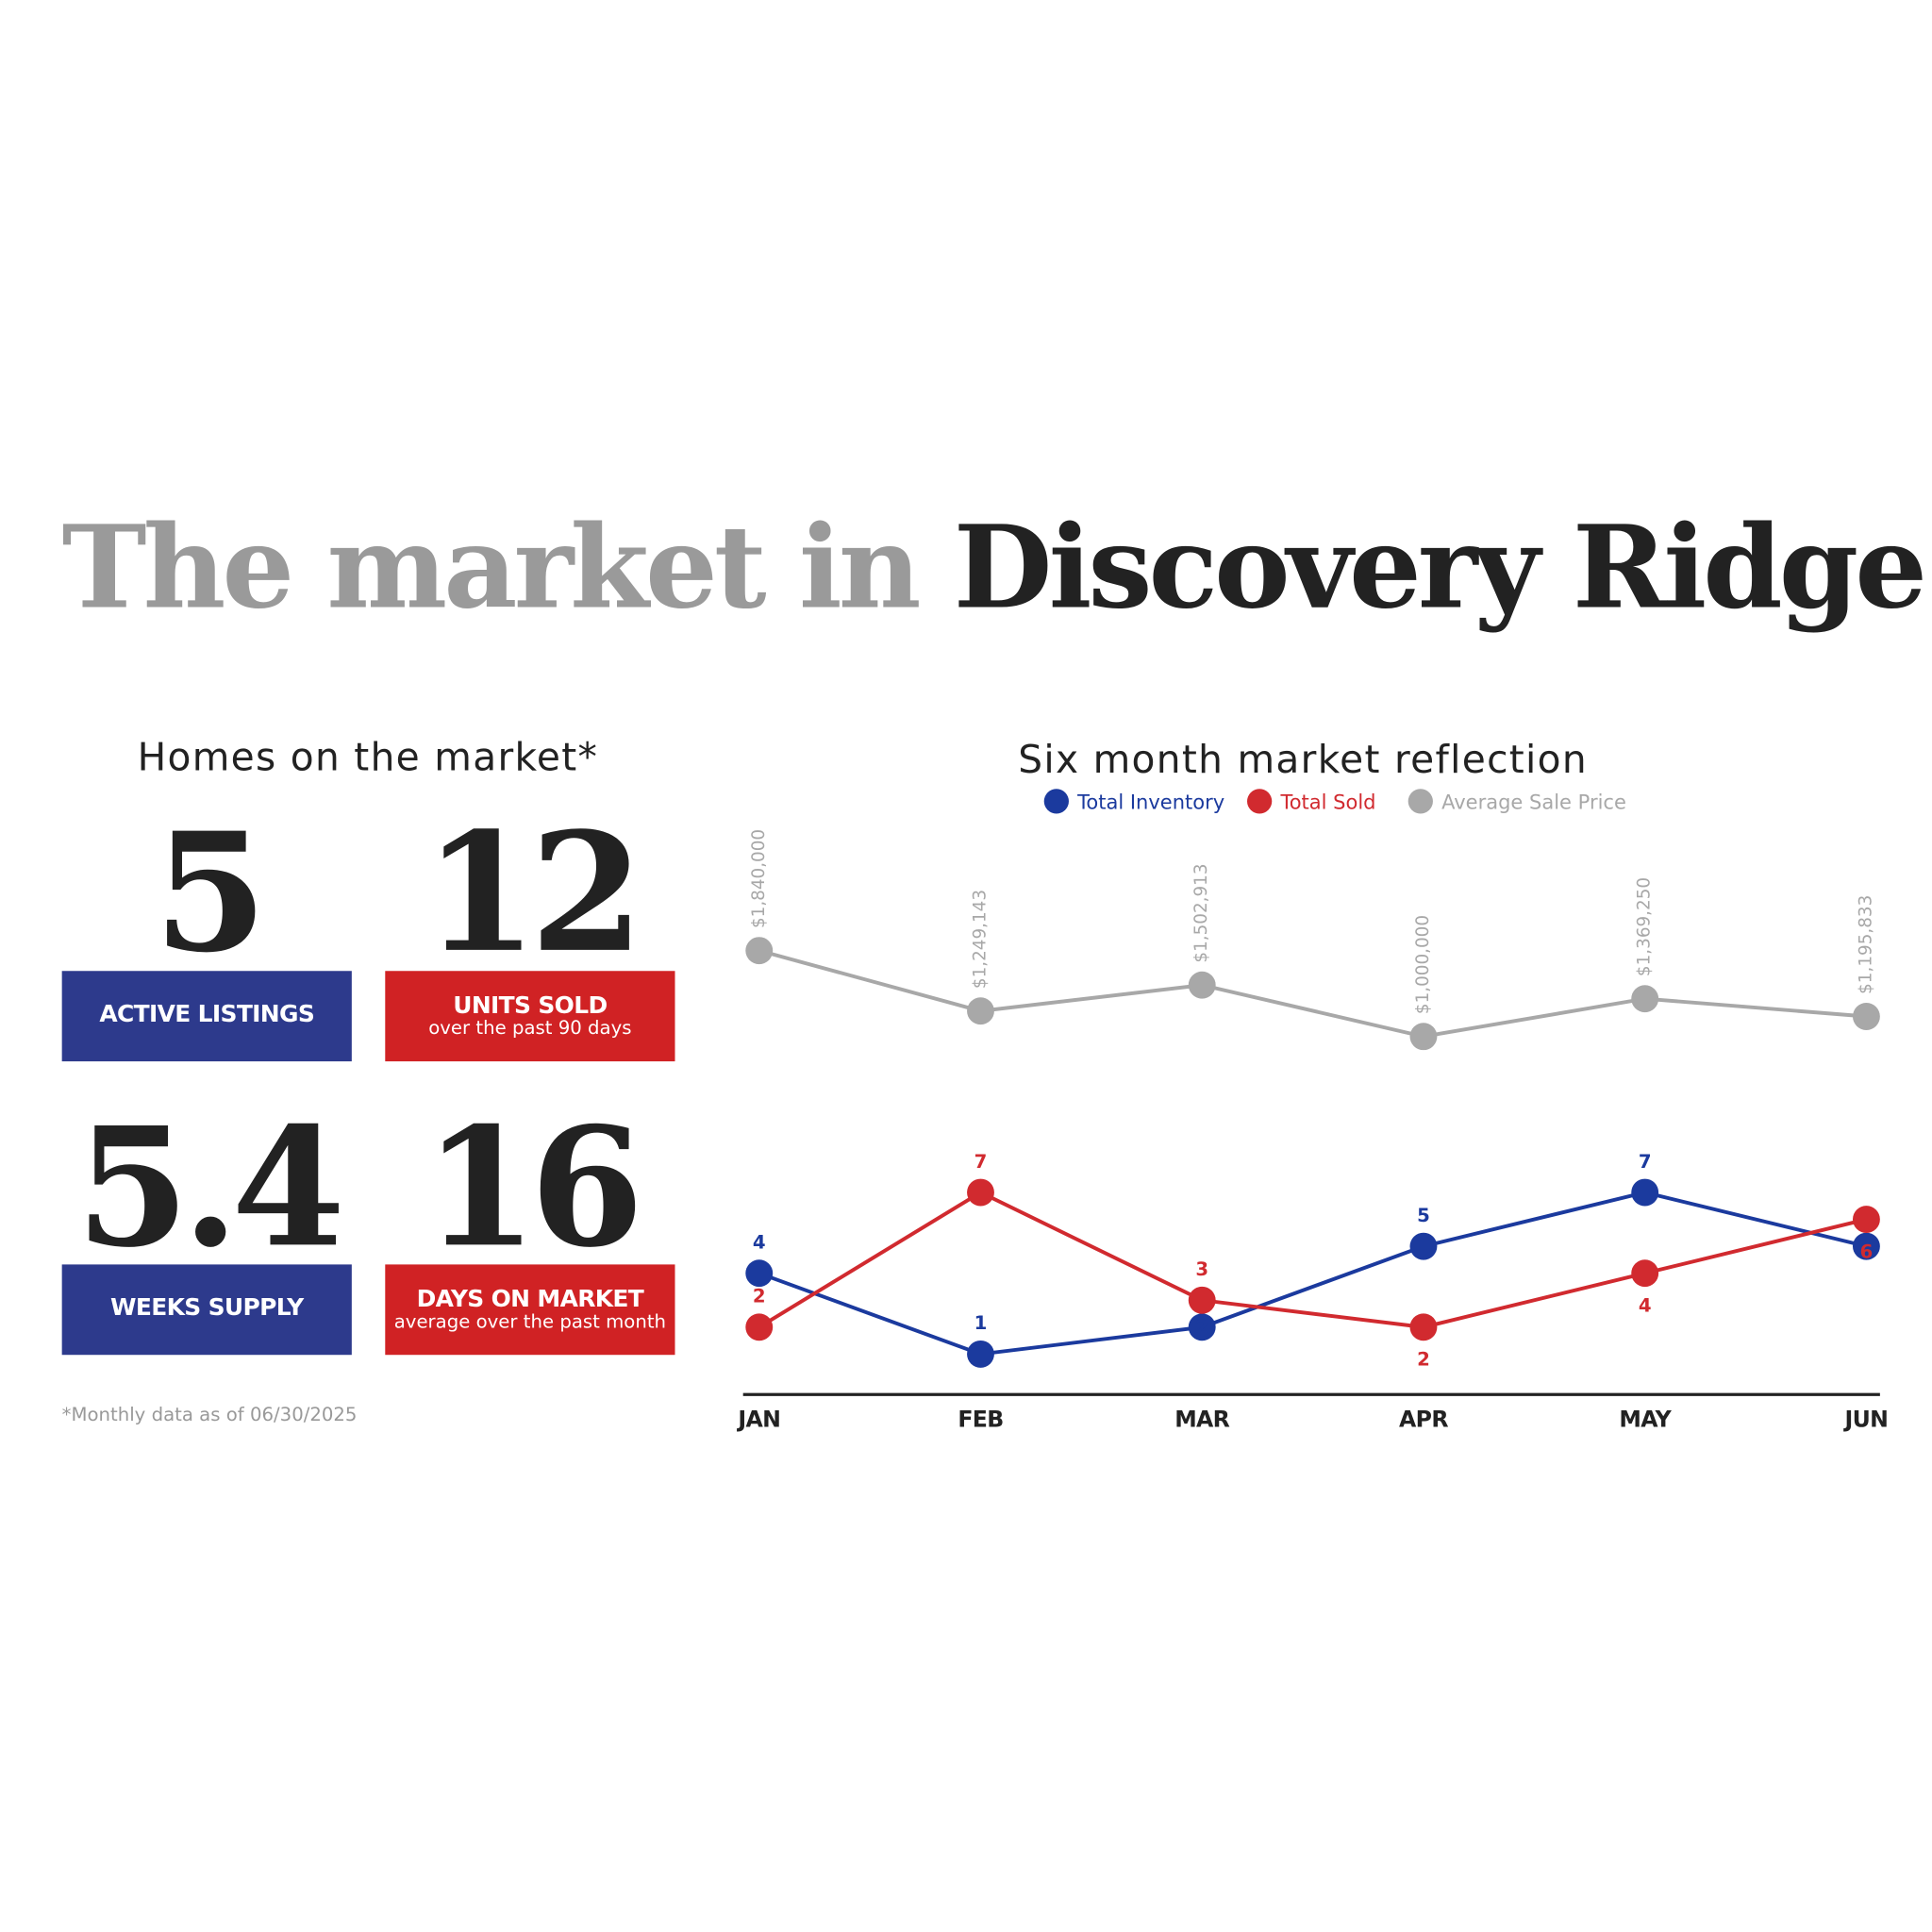 The image size is (1932, 1932). I want to click on legend-label: Total Inventory, so click(1150, 802).